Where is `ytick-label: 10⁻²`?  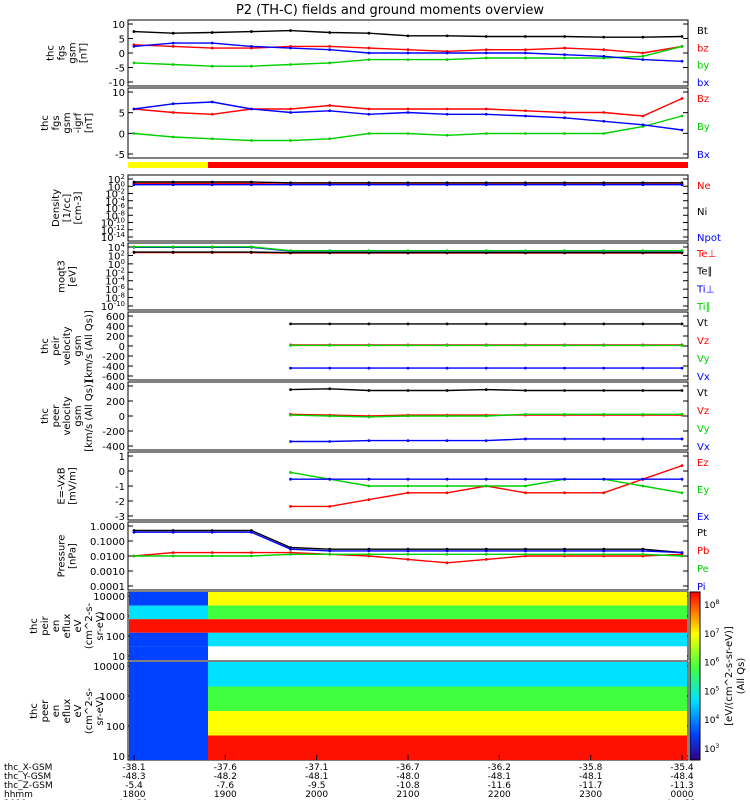 ytick-label: 10⁻² is located at coordinates (115, 272).